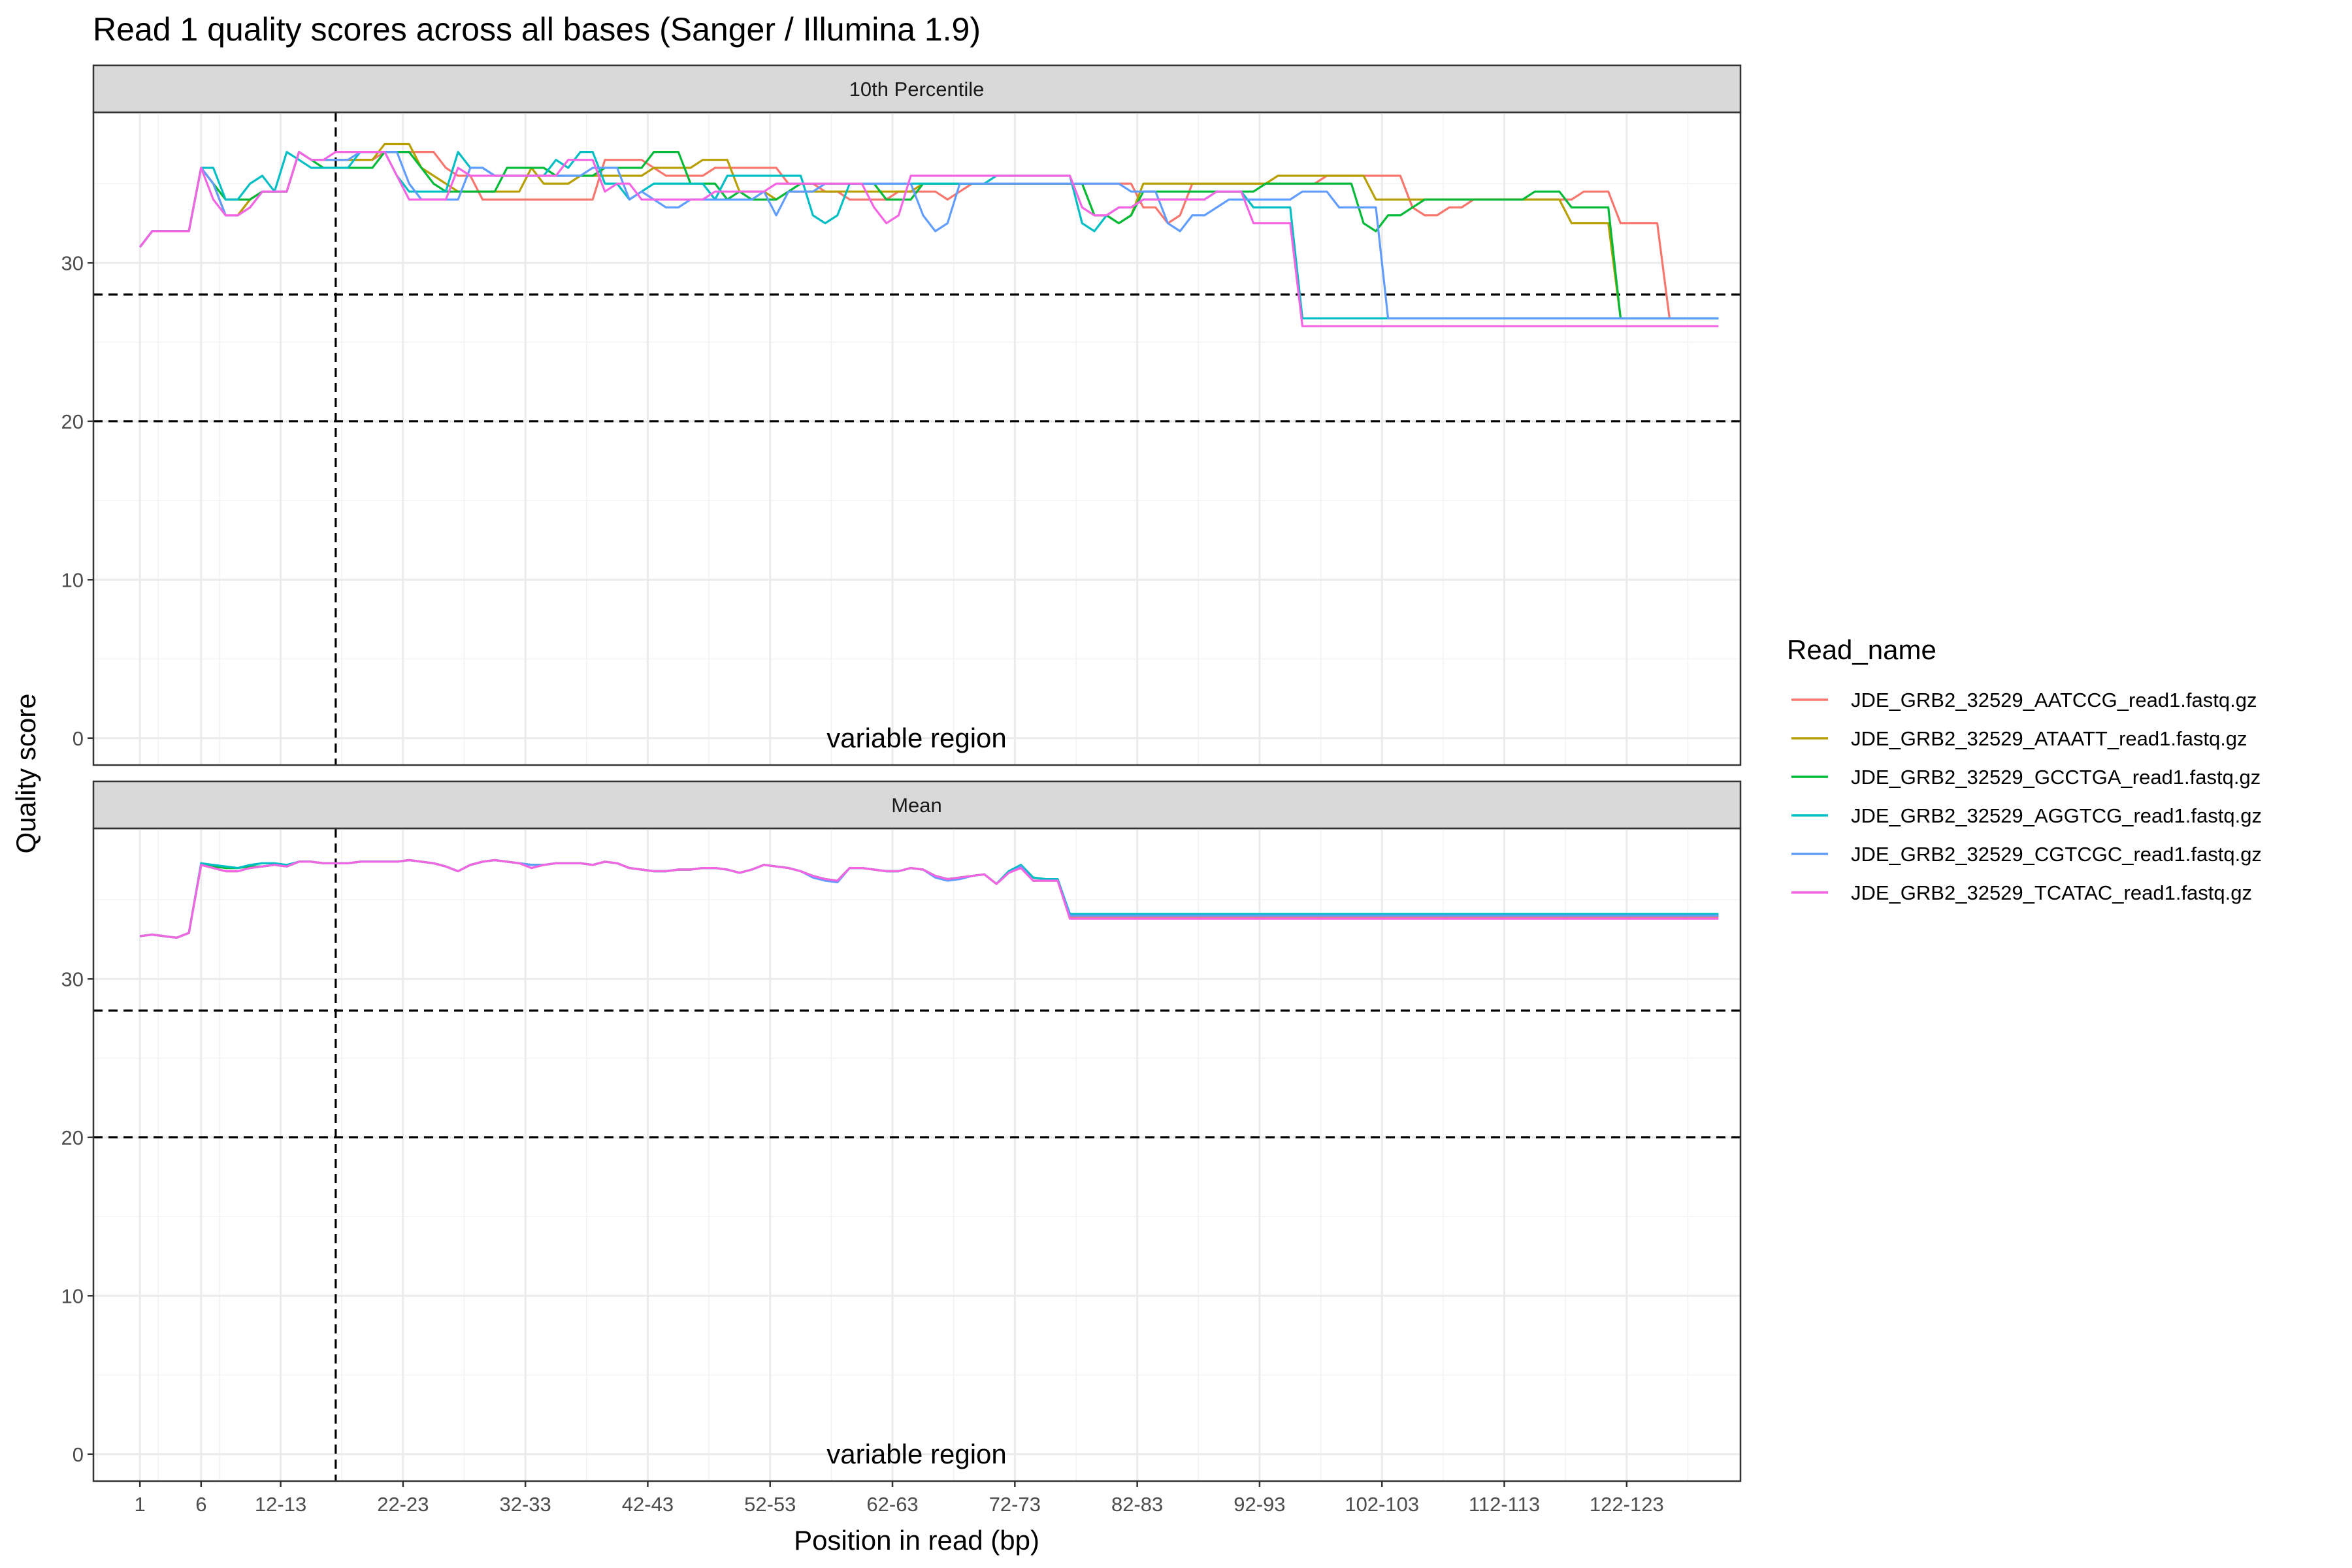  I want to click on x-tick-label: 92-93, so click(1259, 1504).